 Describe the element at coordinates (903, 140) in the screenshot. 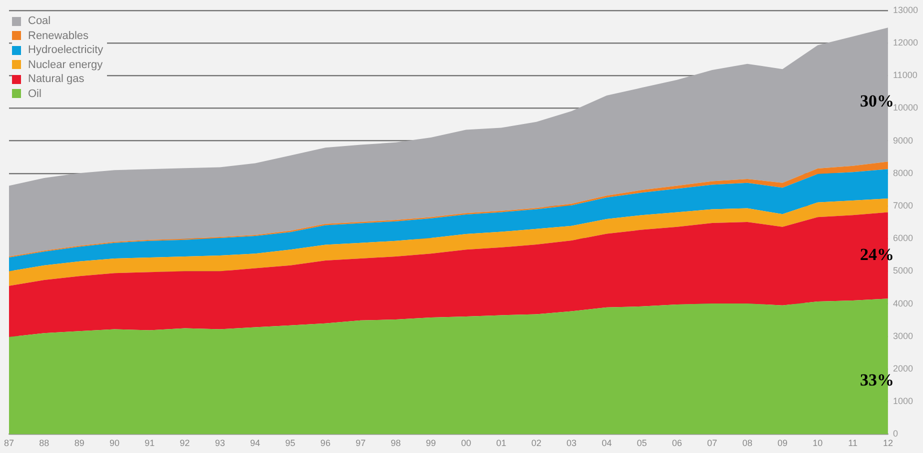

I see `y-tick-label: 9000` at that location.